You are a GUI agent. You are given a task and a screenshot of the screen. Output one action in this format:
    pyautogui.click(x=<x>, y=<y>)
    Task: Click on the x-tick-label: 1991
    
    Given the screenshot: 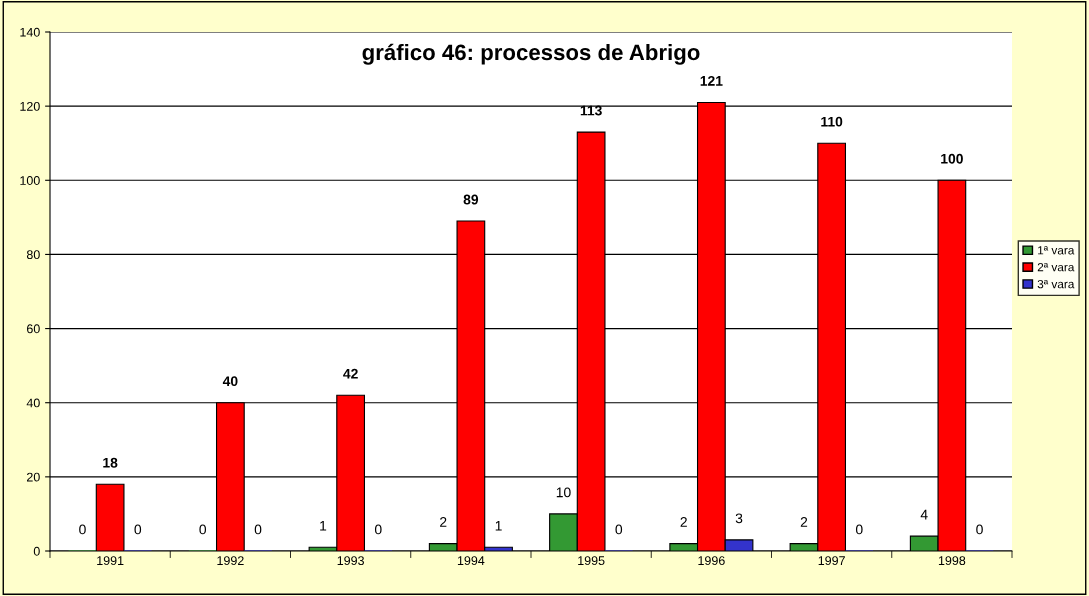 What is the action you would take?
    pyautogui.click(x=110, y=561)
    